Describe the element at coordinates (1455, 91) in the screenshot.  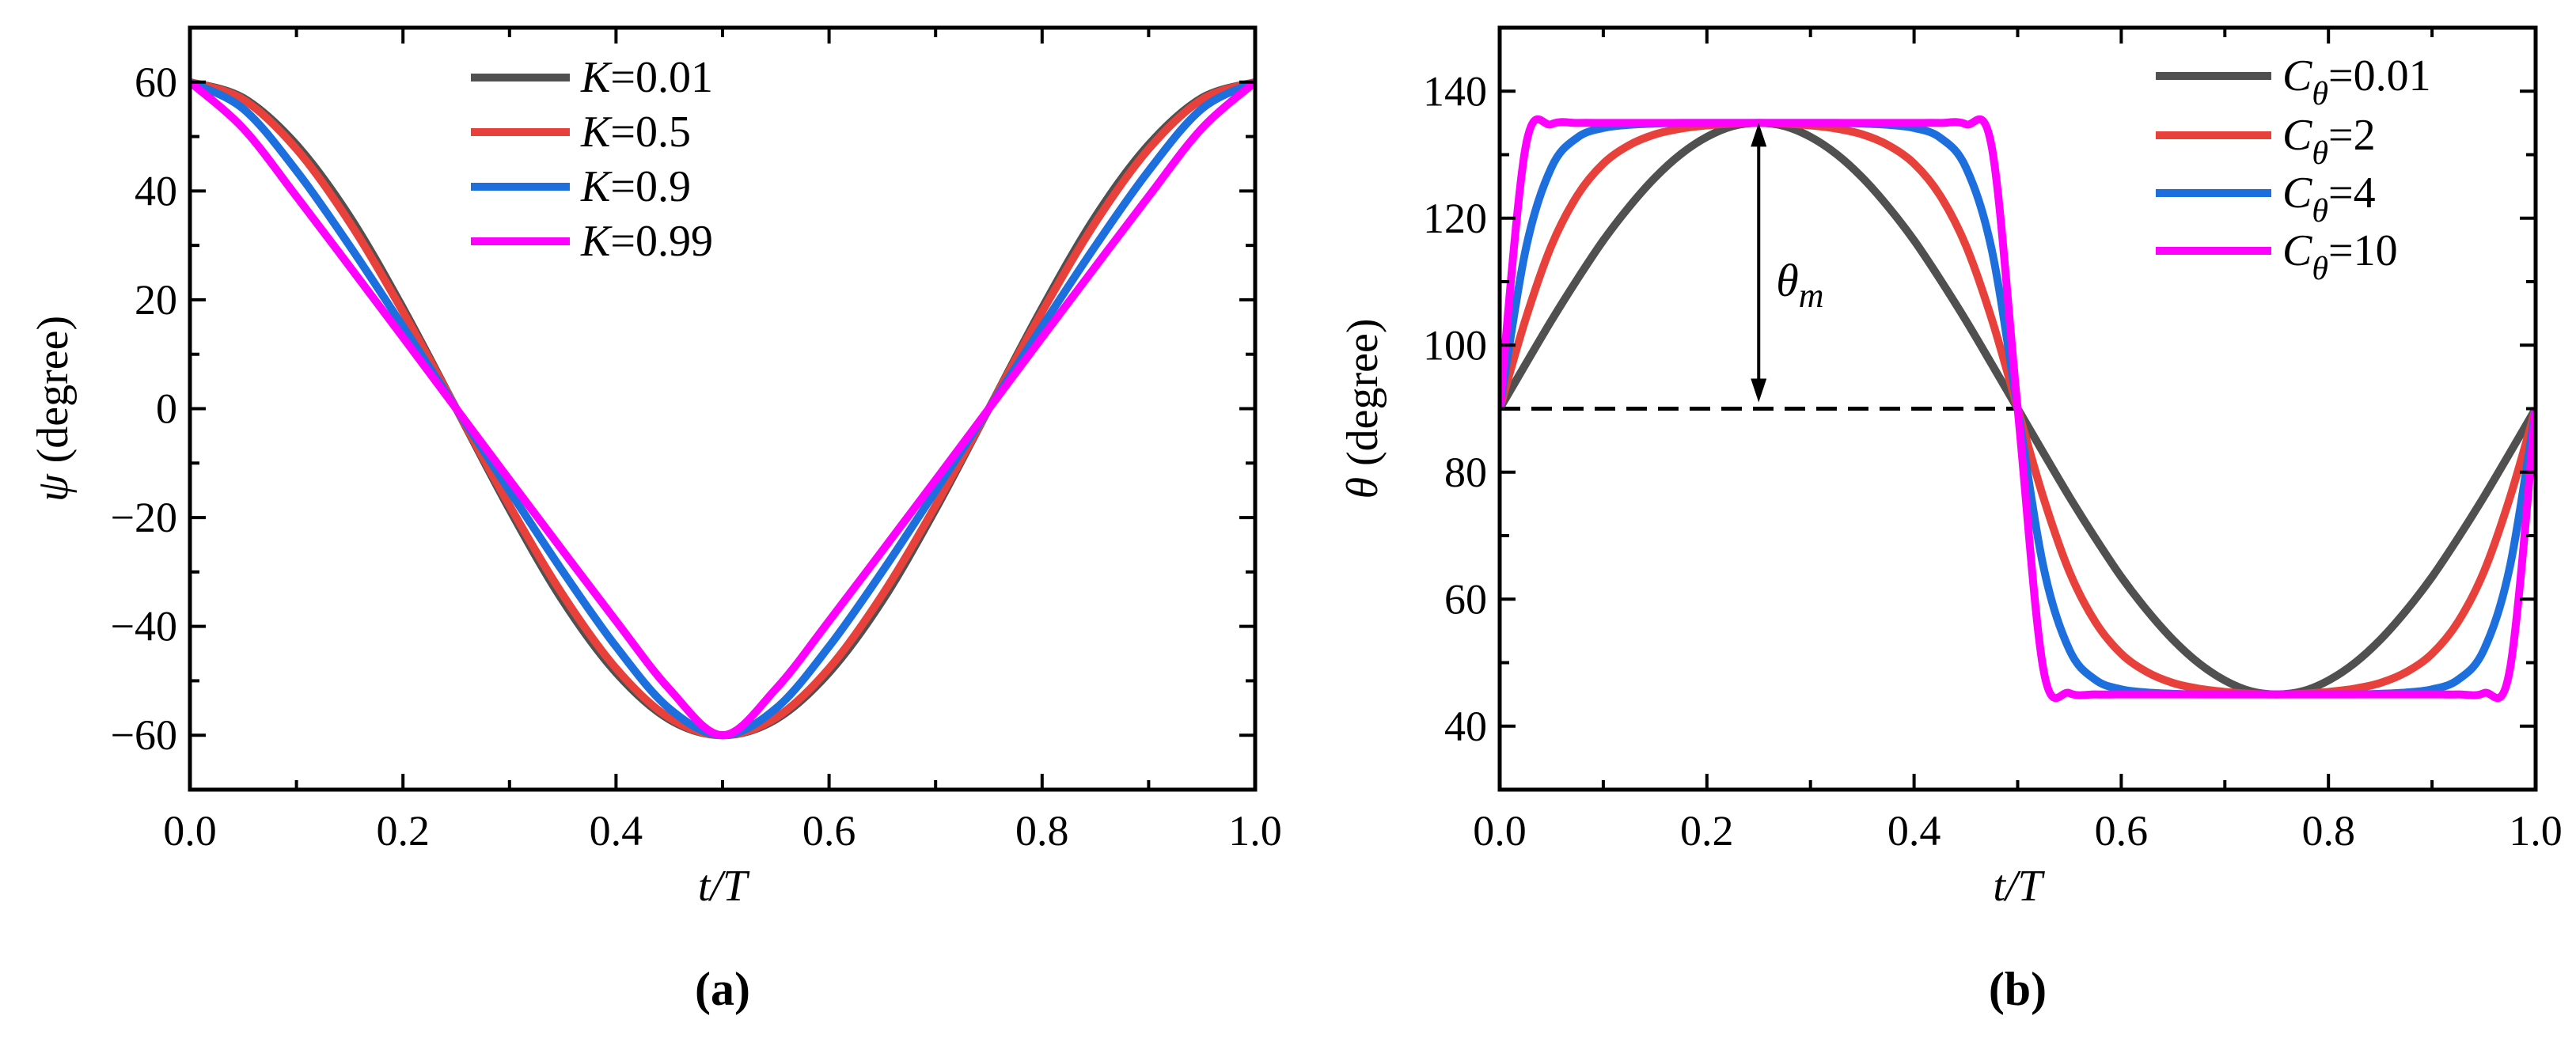
I see `y-tick-label: 140` at that location.